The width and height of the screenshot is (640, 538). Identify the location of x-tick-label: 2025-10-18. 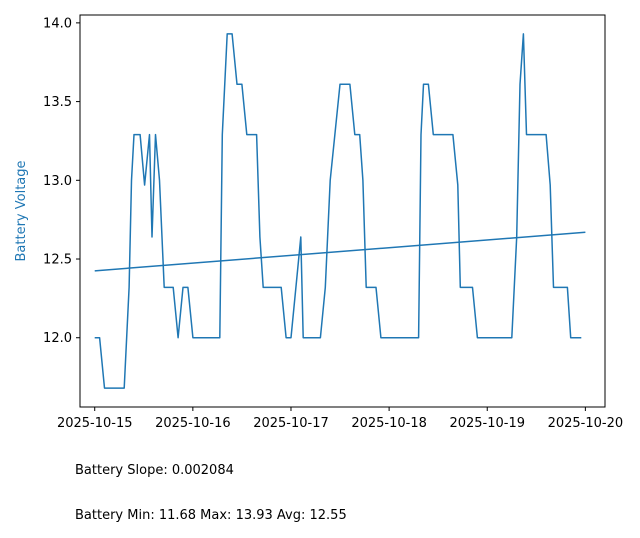
(389, 423).